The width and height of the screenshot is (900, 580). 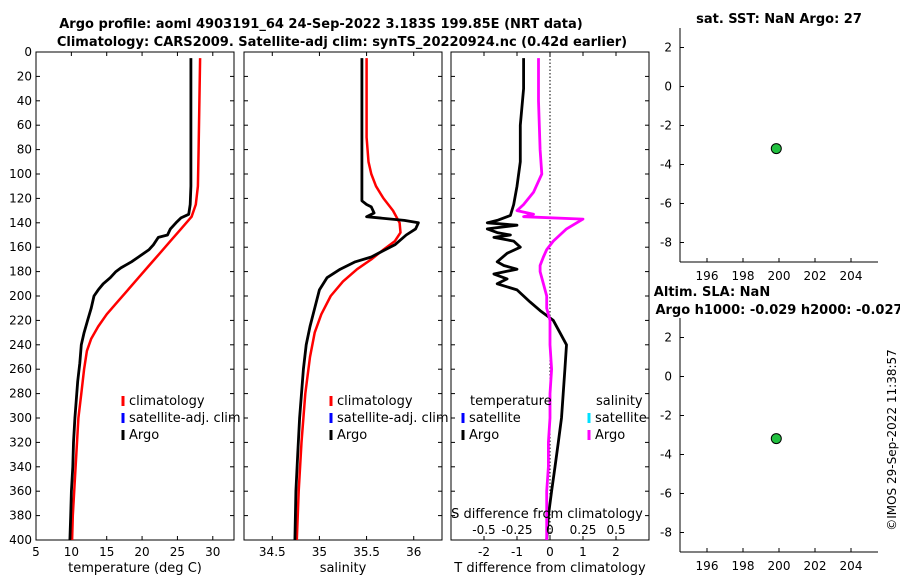 What do you see at coordinates (20, 247) in the screenshot?
I see `depth-tick-label: 160` at bounding box center [20, 247].